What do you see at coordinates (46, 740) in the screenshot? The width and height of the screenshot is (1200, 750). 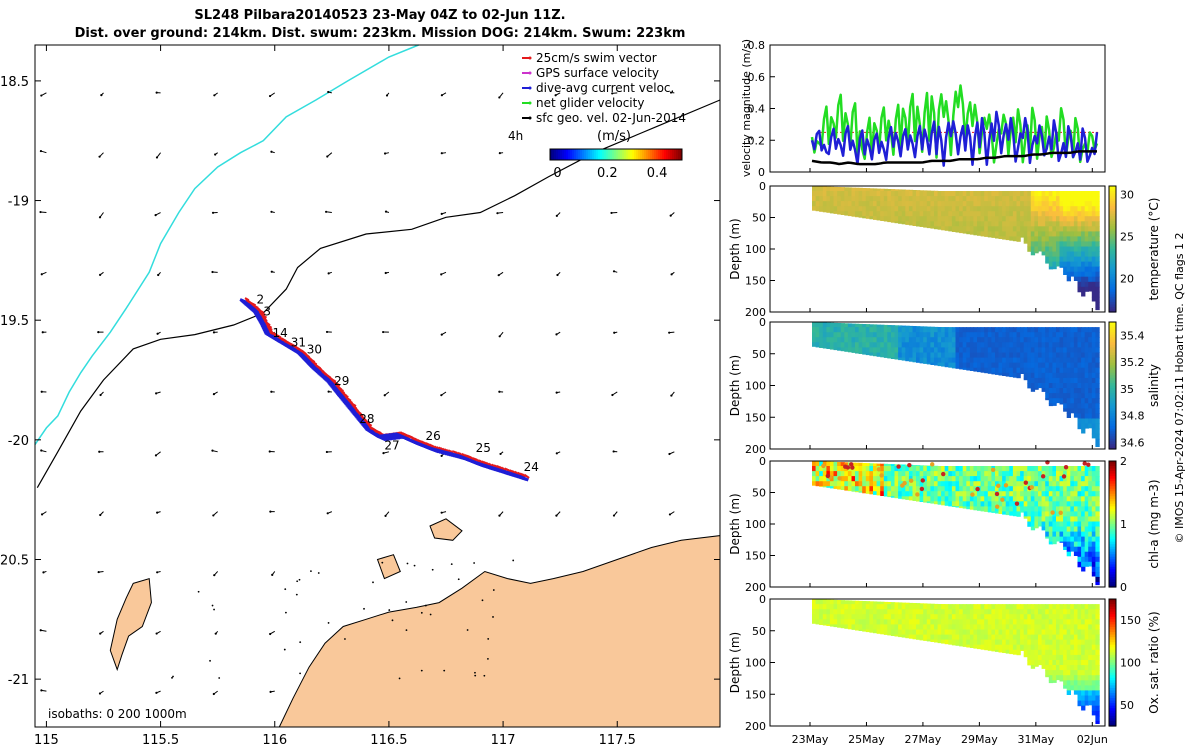 I see `map-x-tick-label: 115` at bounding box center [46, 740].